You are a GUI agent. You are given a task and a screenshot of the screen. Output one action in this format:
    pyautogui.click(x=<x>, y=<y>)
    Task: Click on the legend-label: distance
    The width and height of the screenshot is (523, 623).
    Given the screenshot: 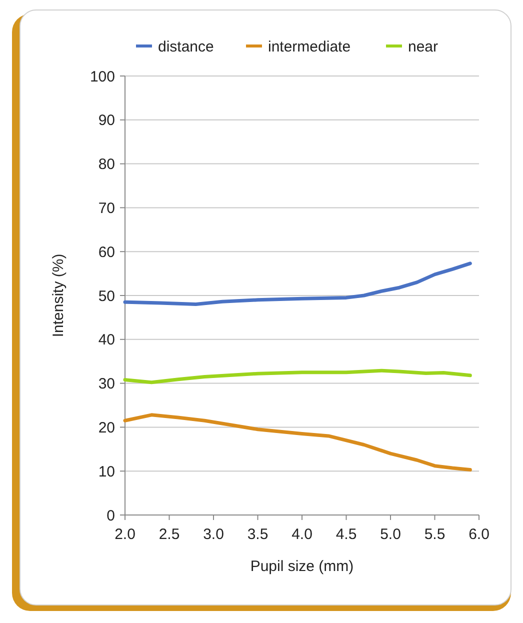 What is the action you would take?
    pyautogui.click(x=186, y=47)
    